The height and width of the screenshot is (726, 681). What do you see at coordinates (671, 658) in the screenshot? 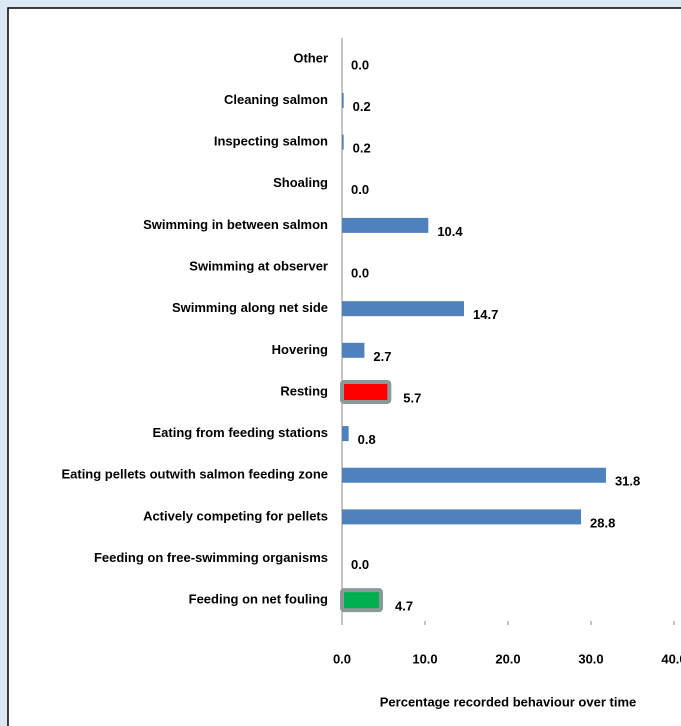
I see `x-tick-label: 40.0` at bounding box center [671, 658].